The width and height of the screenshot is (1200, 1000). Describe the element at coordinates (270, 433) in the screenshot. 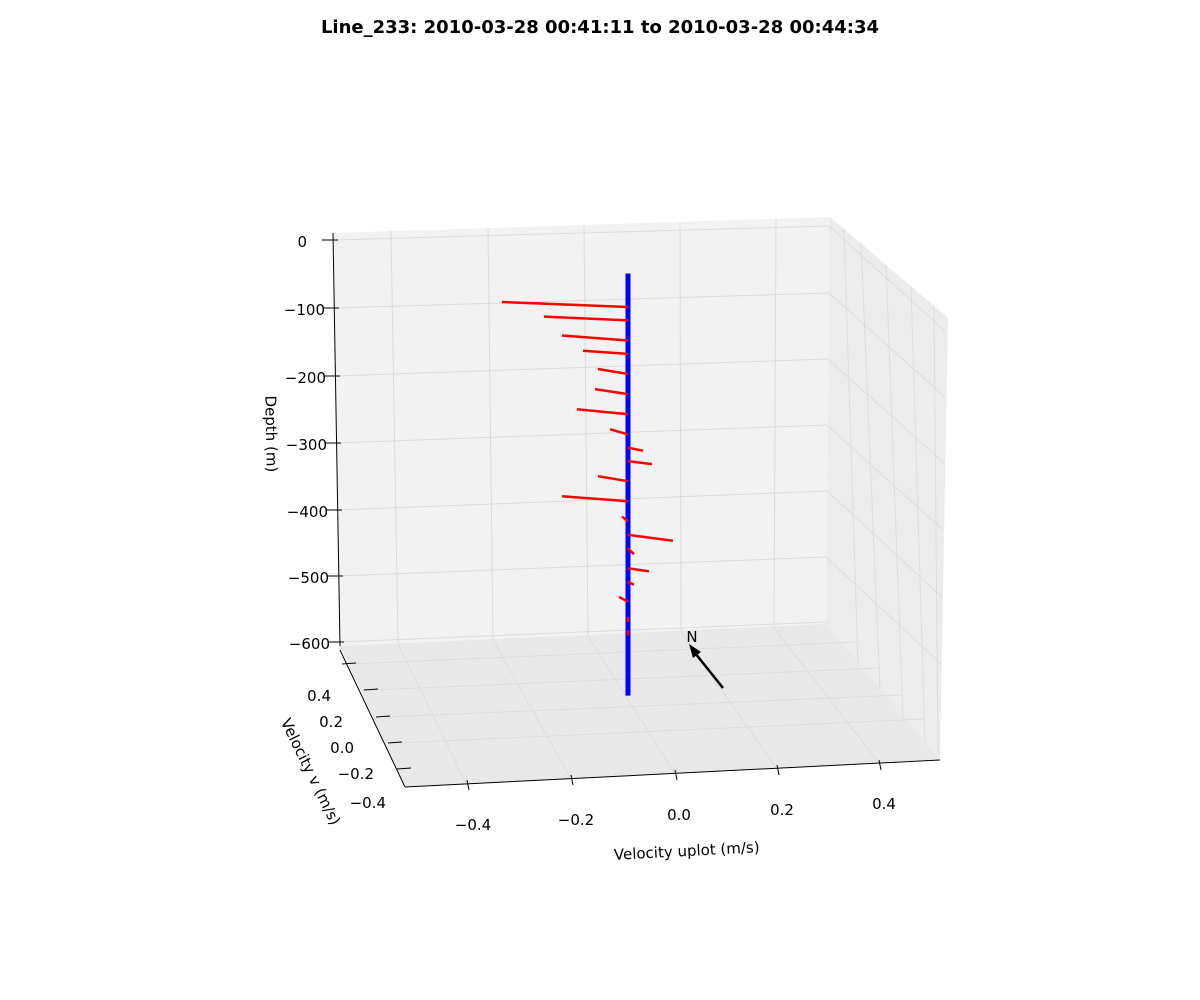

I see `z-axis-label: Depth (m)` at that location.